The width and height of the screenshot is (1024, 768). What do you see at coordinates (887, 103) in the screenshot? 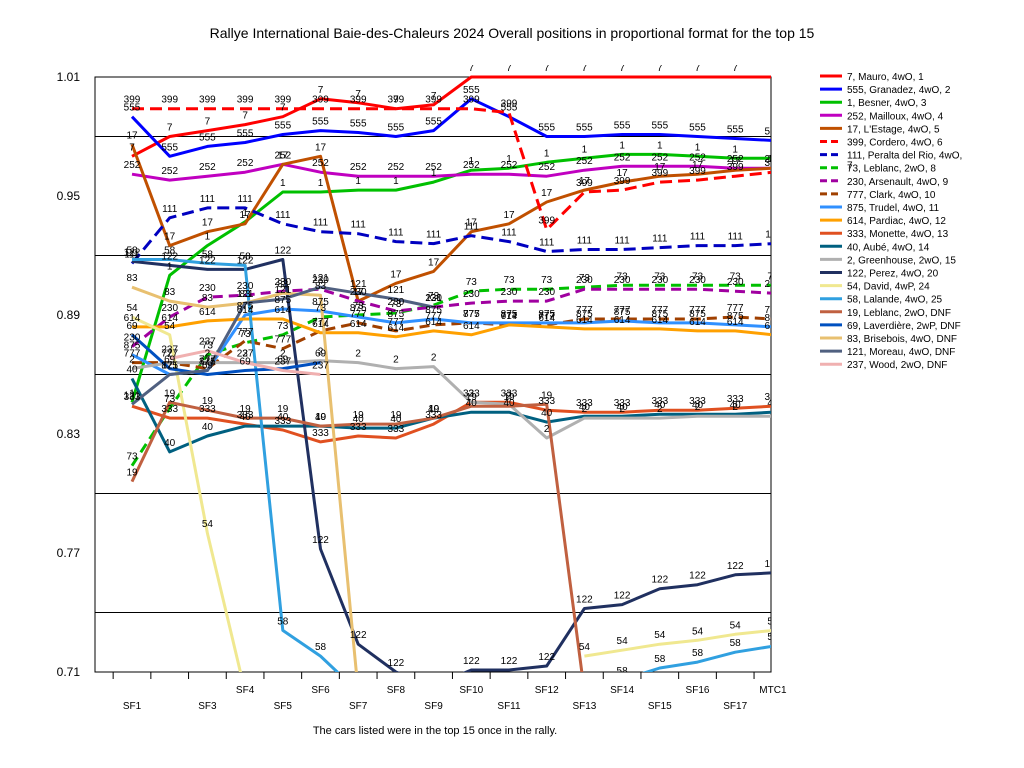
I see `legend-label: 1, Besner, 4wO, 3` at bounding box center [887, 103].